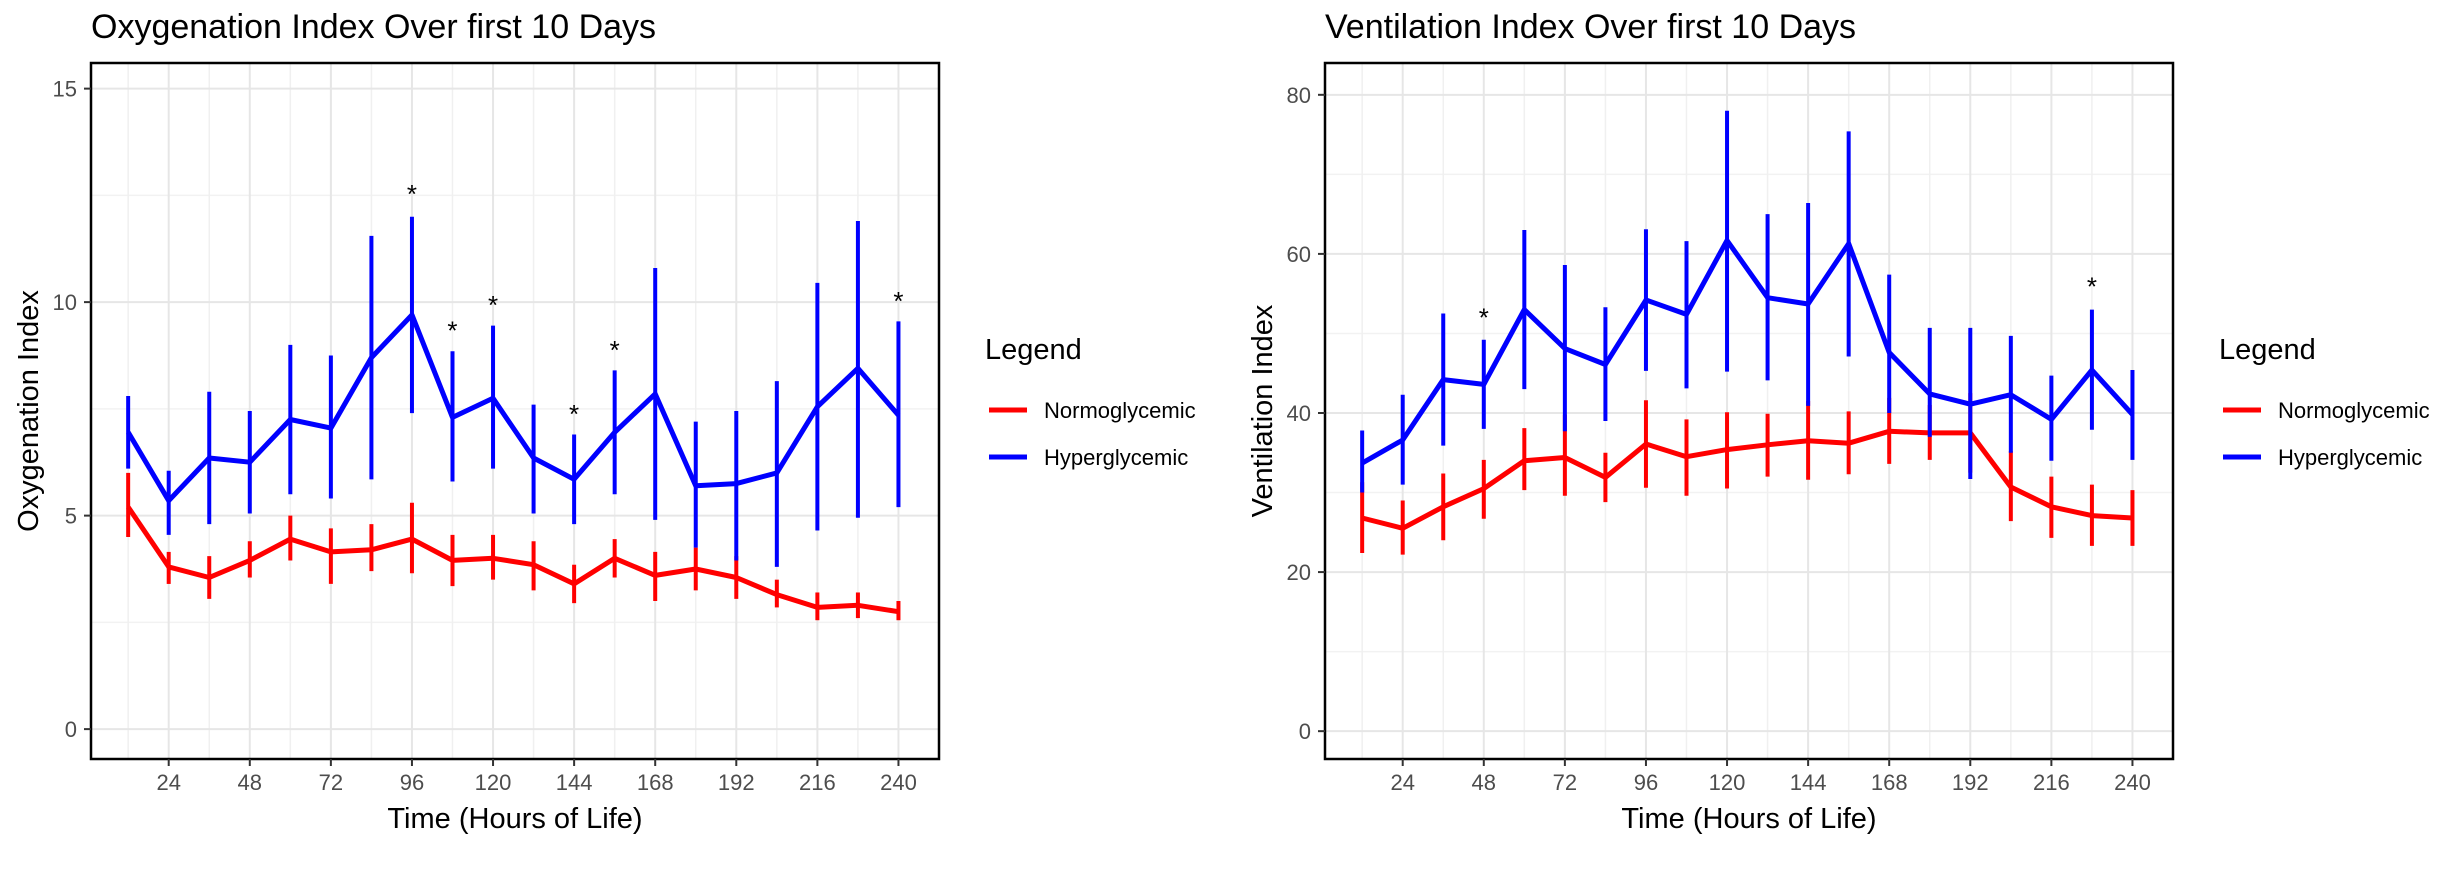  What do you see at coordinates (1299, 254) in the screenshot?
I see `y-tick-label: 60` at bounding box center [1299, 254].